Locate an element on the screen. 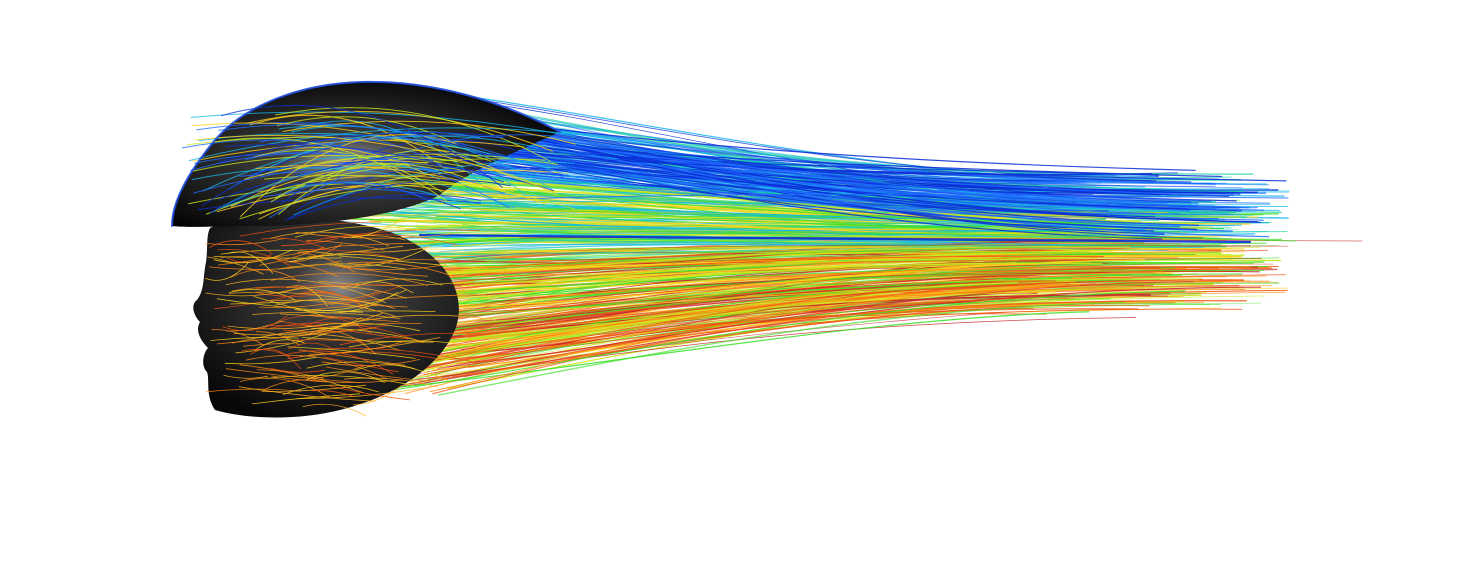  helmet-streamlines is located at coordinates (375, 153).